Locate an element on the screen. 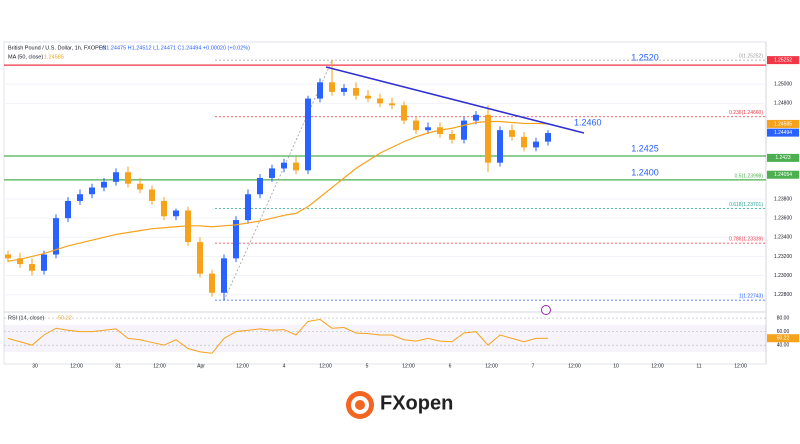  level-label: 1.2400 is located at coordinates (645, 172).